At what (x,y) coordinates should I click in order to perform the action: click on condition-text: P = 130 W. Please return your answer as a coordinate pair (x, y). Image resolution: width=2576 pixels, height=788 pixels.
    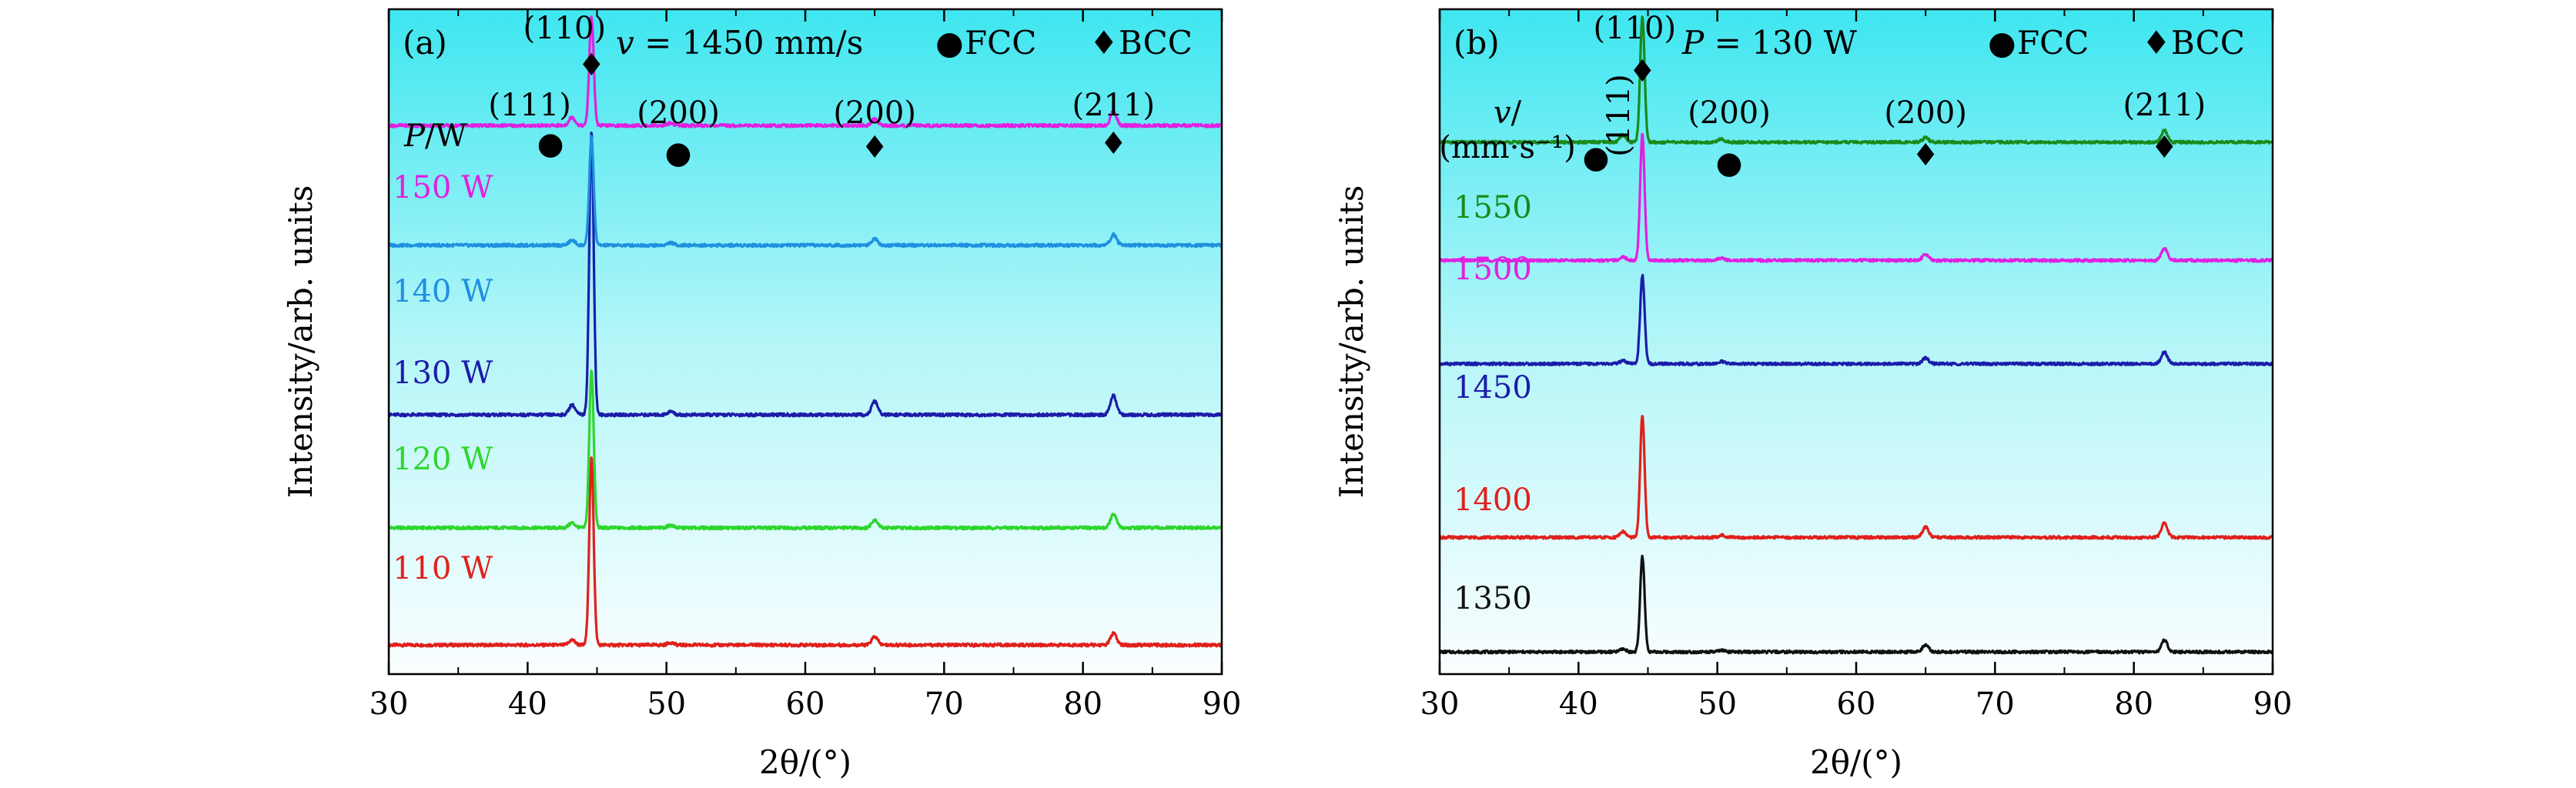
    Looking at the image, I should click on (1770, 43).